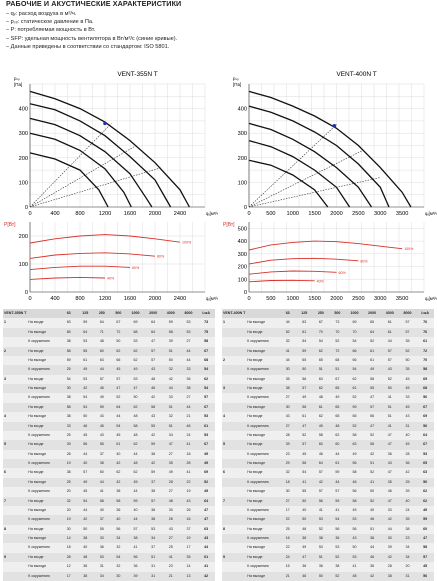  What do you see at coordinates (70, 165) in the screenshot?
I see `sfp-line` at bounding box center [70, 165].